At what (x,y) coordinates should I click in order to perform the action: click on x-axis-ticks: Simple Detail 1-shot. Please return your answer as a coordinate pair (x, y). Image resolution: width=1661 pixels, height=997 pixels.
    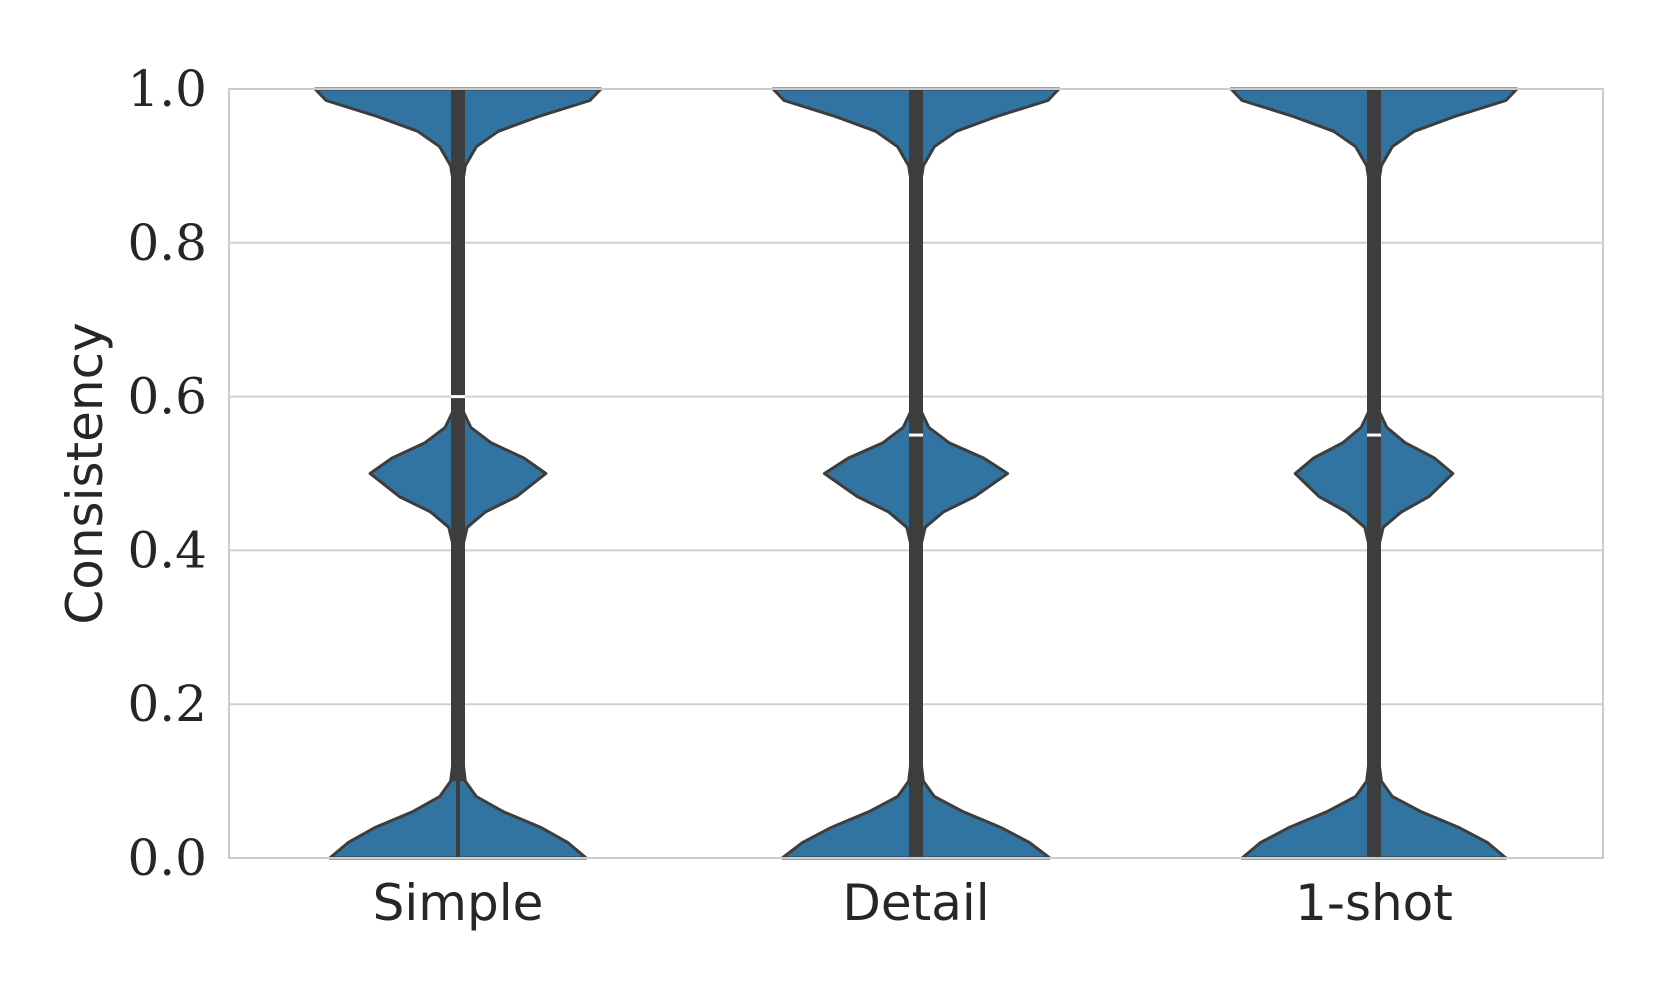
    Looking at the image, I should click on (913, 903).